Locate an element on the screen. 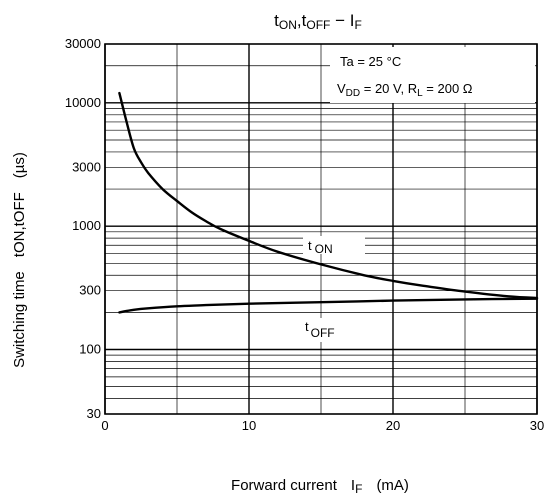 This screenshot has height=500, width=550. y-axis-label: Switching timetON,tOFF(µs) is located at coordinates (19, 260).